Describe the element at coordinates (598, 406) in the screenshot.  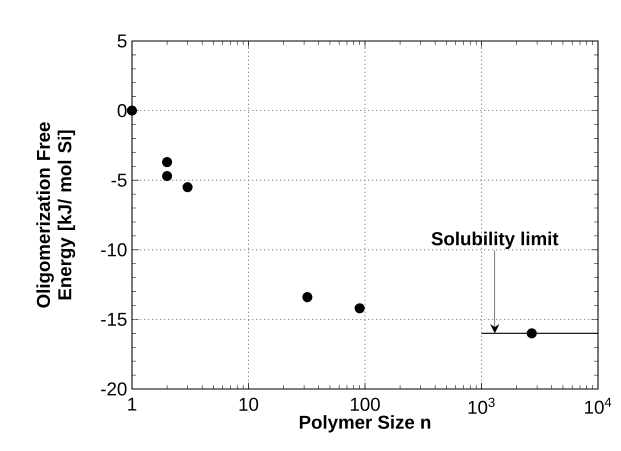
I see `x-tick-label: 10$^{4}$` at that location.